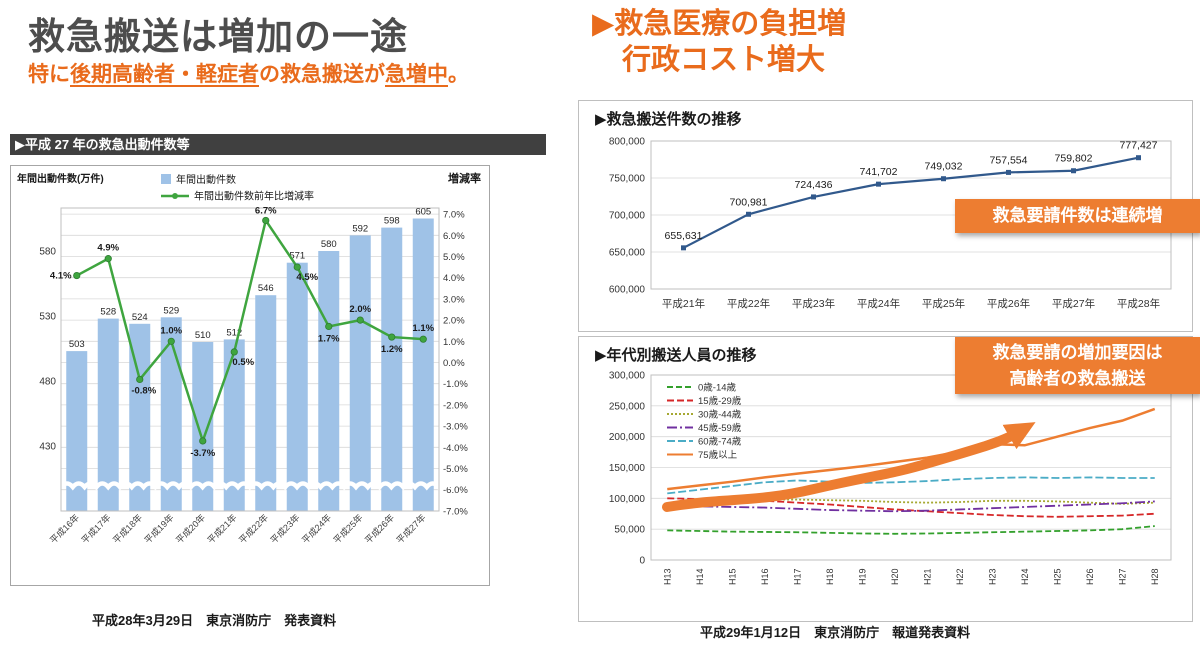 The image size is (1200, 645). Describe the element at coordinates (159, 529) in the screenshot. I see `svg-text: 平成19年` at that location.